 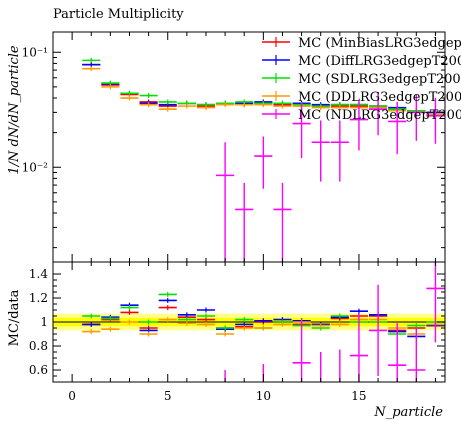 What do you see at coordinates (358, 396) in the screenshot?
I see `x-tick-label-15: 15` at bounding box center [358, 396].